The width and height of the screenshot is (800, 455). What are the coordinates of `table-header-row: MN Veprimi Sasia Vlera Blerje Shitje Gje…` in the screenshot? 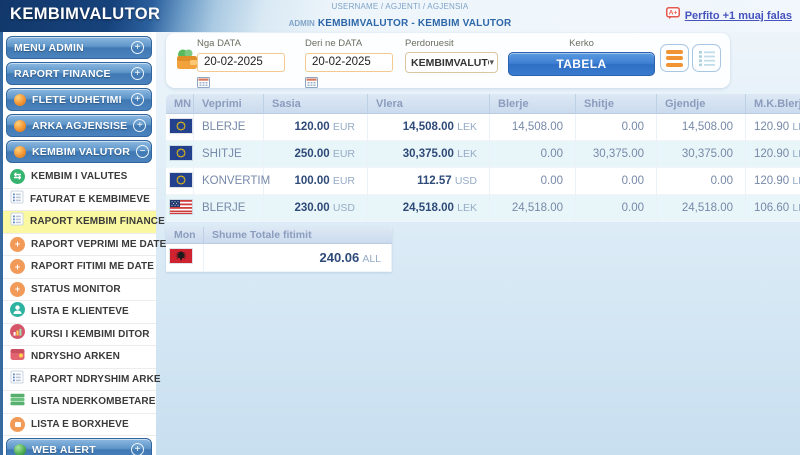 It's located at (483, 104).